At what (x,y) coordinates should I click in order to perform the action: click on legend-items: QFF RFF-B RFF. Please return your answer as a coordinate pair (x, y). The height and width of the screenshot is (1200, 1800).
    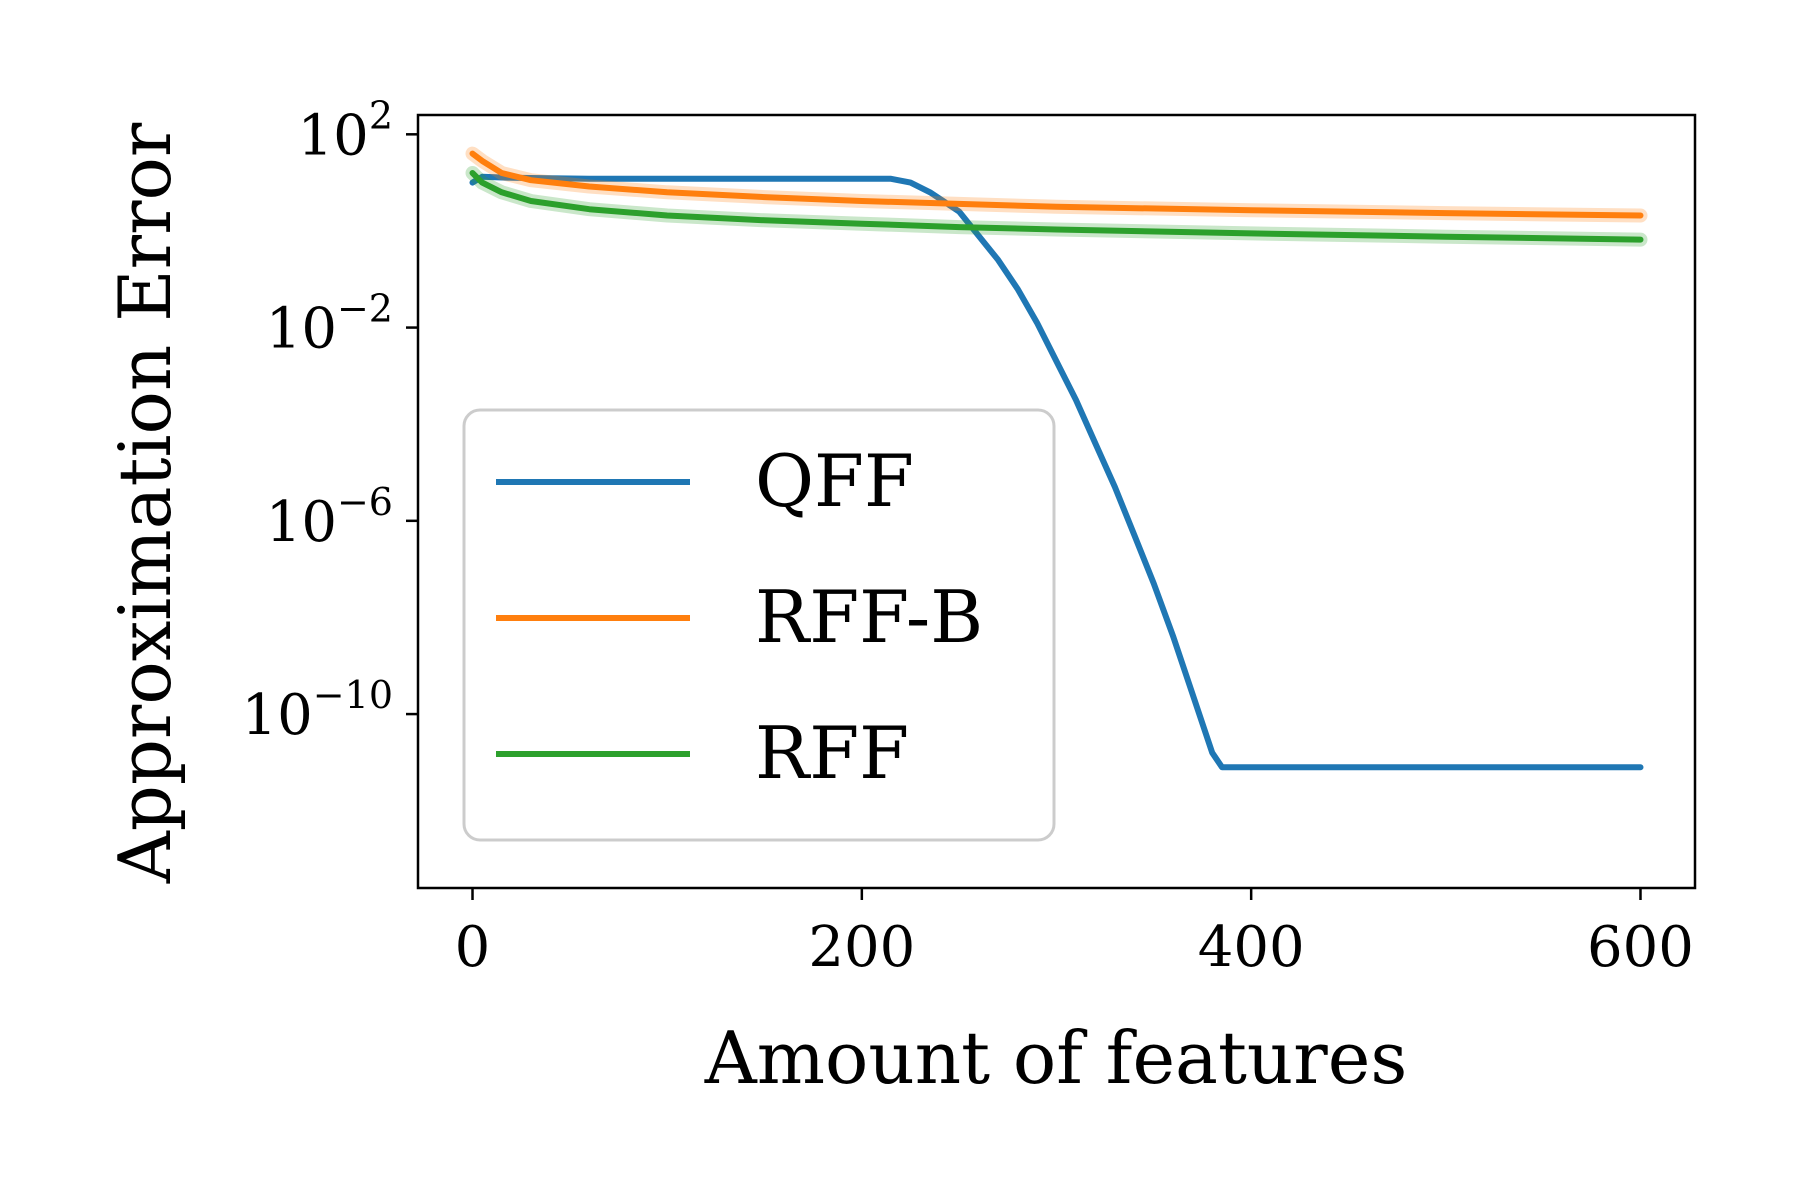
    Looking at the image, I should click on (739, 617).